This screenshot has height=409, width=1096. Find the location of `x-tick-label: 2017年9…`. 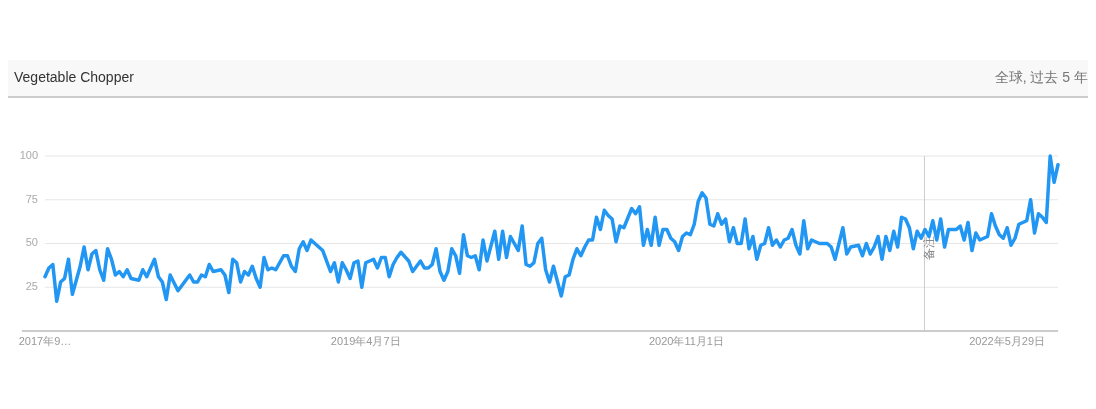

x-tick-label: 2017年9… is located at coordinates (45, 341).